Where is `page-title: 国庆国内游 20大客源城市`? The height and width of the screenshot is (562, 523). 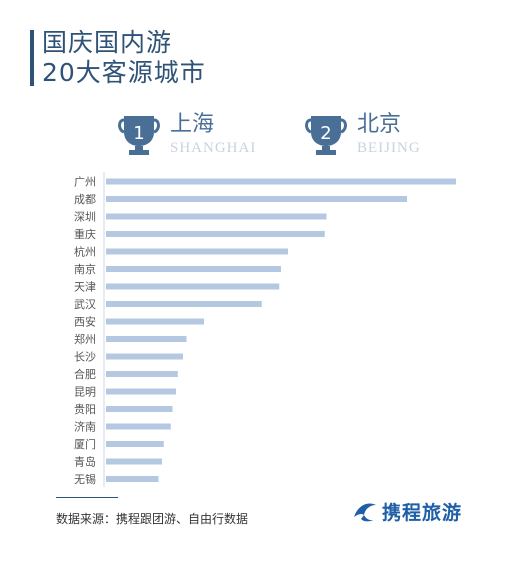 page-title: 国庆国内游 20大客源城市 is located at coordinates (124, 58).